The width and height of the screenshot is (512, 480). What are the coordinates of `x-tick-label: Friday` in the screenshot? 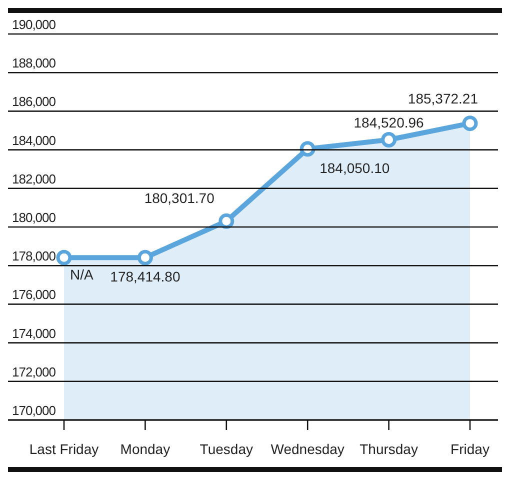 It's located at (470, 449).